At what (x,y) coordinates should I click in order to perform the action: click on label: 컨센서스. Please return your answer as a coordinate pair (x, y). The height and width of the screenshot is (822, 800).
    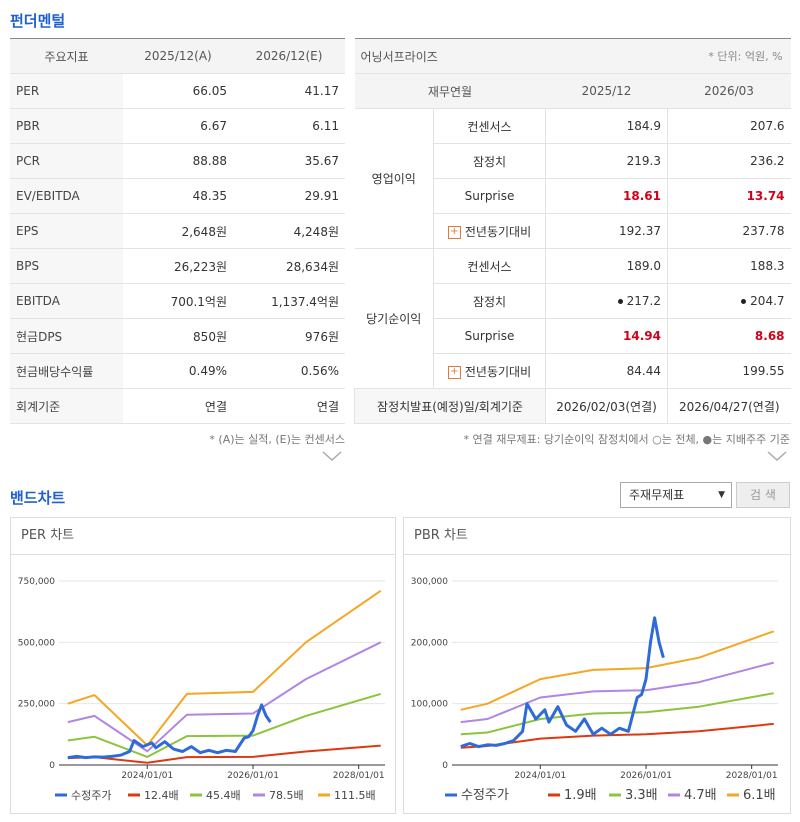
    Looking at the image, I should click on (489, 126).